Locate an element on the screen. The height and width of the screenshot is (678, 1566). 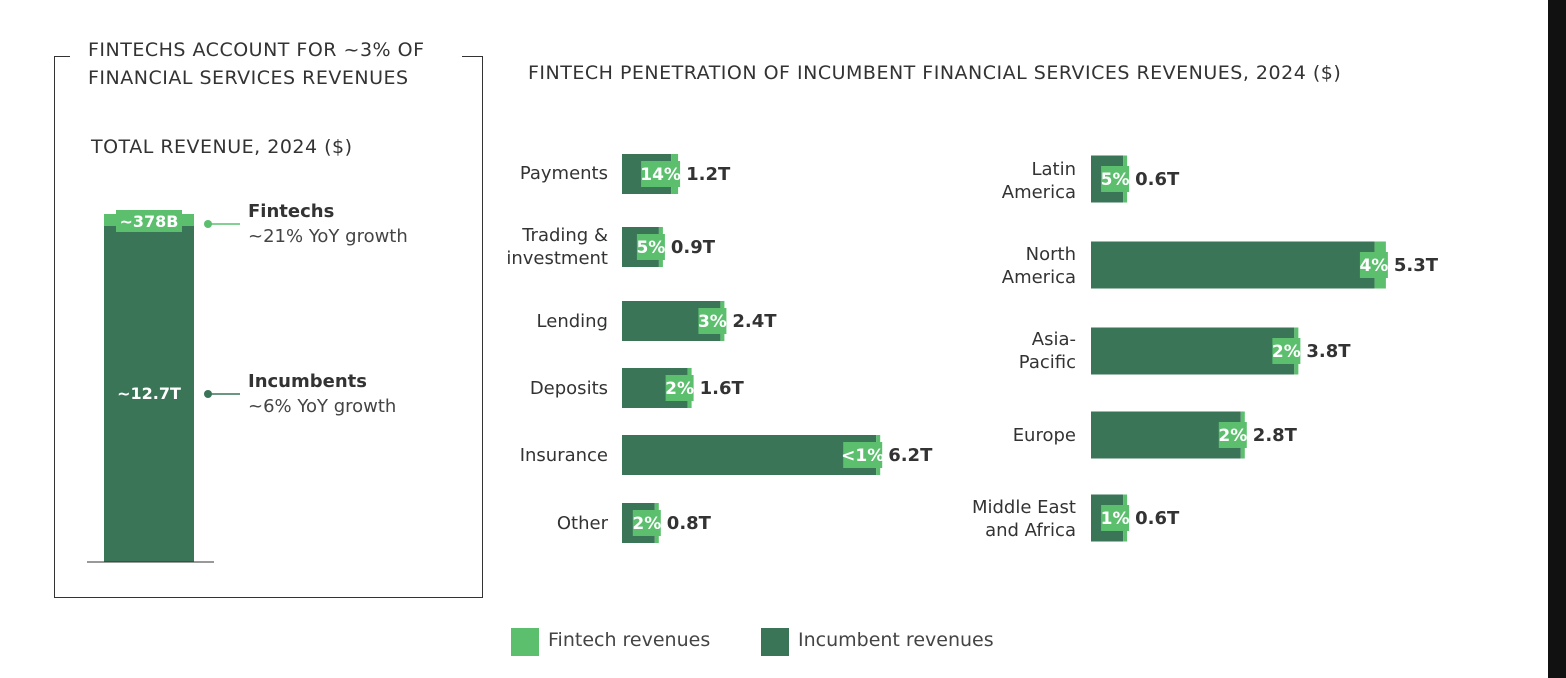
region-penetration-label-middle-east-and-africa: 1% is located at coordinates (1115, 519).